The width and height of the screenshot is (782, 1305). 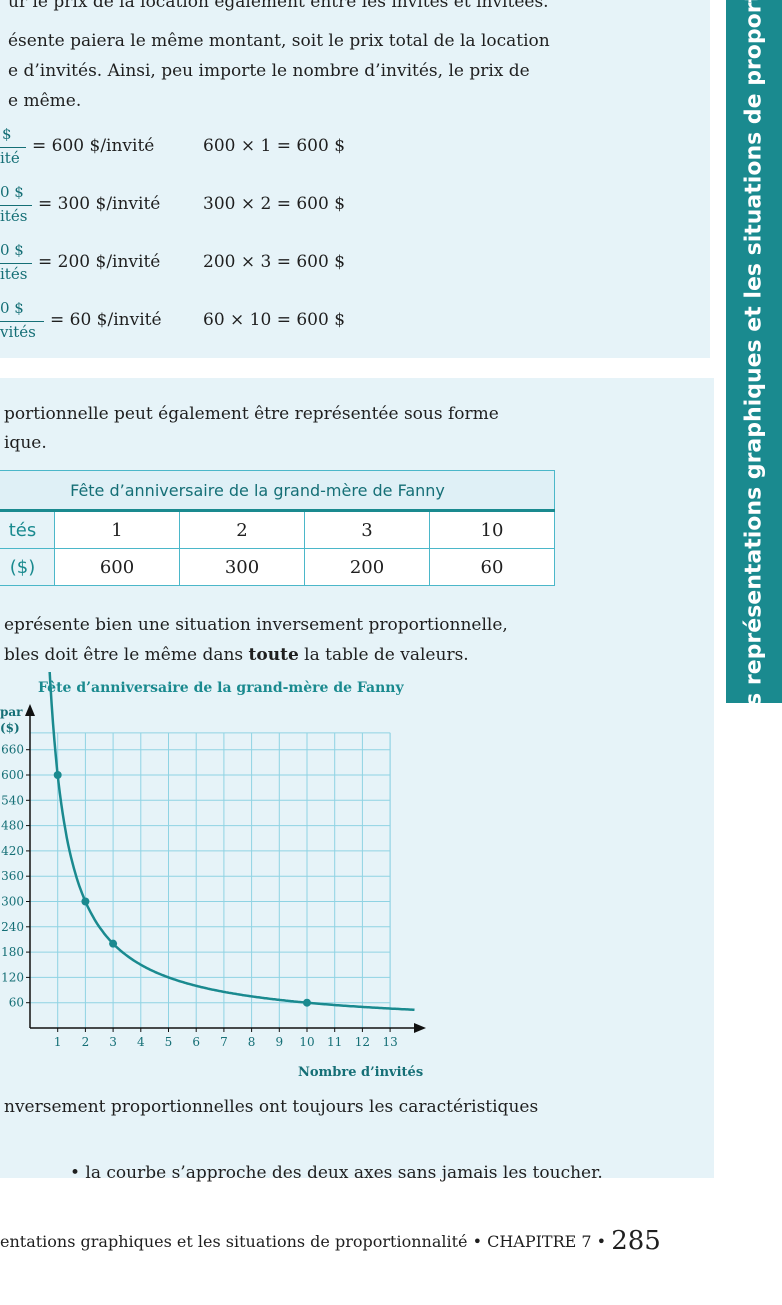 What do you see at coordinates (27, 567) in the screenshot?
I see `row-label: ($)` at bounding box center [27, 567].